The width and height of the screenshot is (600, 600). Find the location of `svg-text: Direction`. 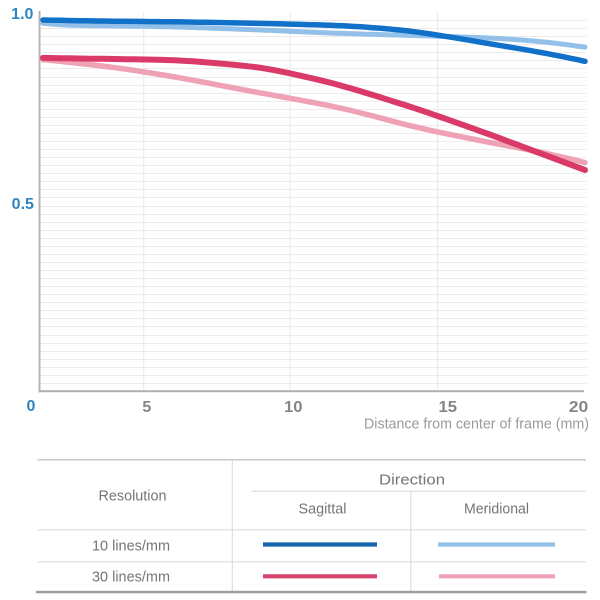

svg-text: Direction is located at coordinates (412, 480).